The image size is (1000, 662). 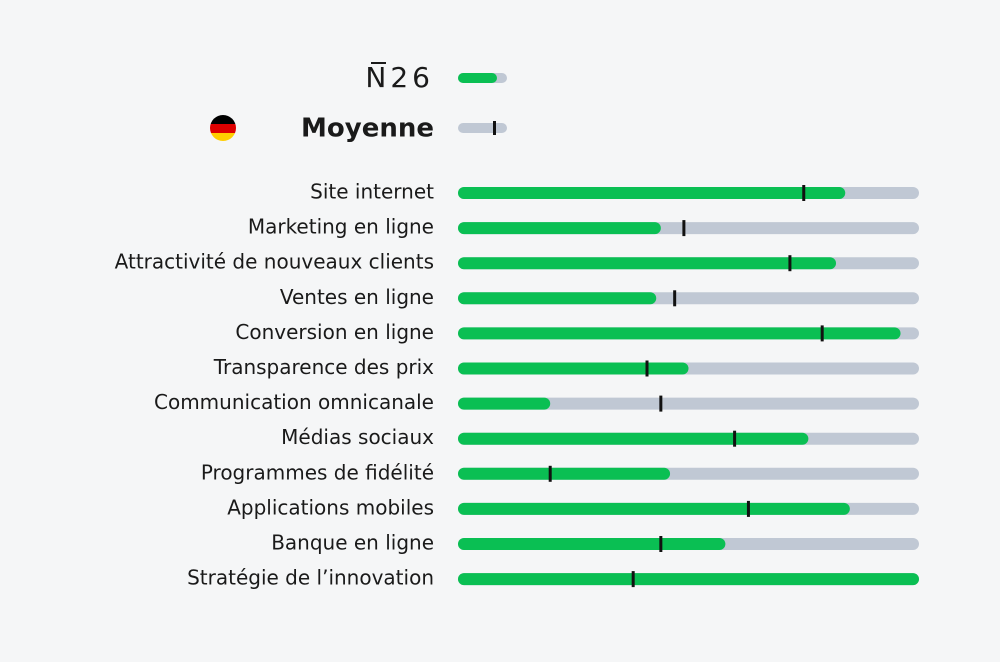 What do you see at coordinates (367, 129) in the screenshot?
I see `legend-label: Moyenne` at bounding box center [367, 129].